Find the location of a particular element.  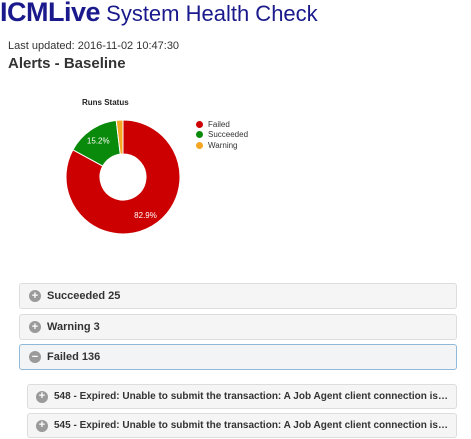

legend-label: Failed is located at coordinates (219, 124).